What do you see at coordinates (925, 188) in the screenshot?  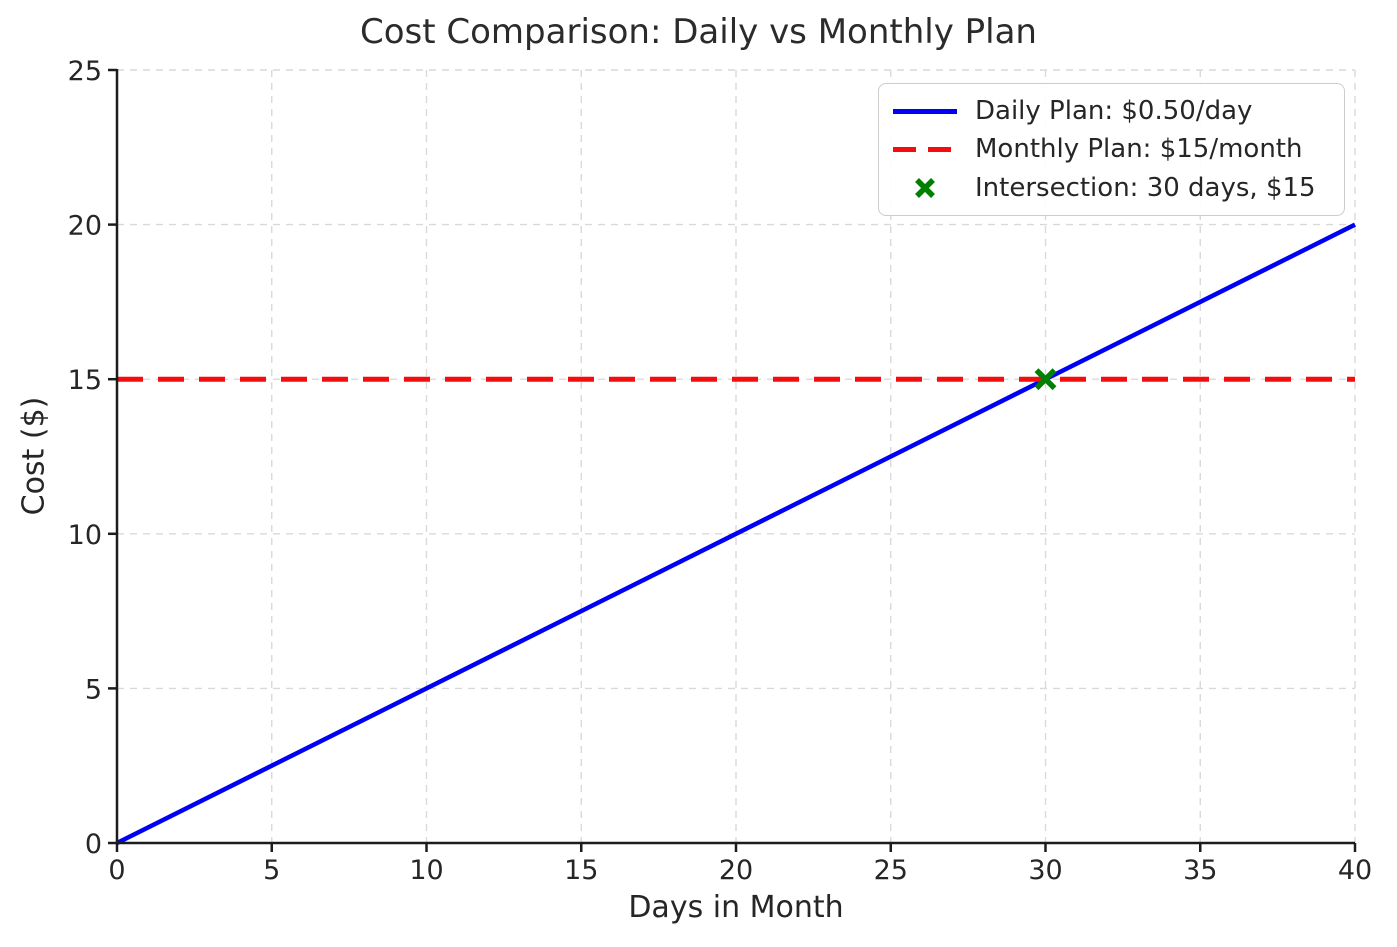 I see `green-x-marker-icon` at bounding box center [925, 188].